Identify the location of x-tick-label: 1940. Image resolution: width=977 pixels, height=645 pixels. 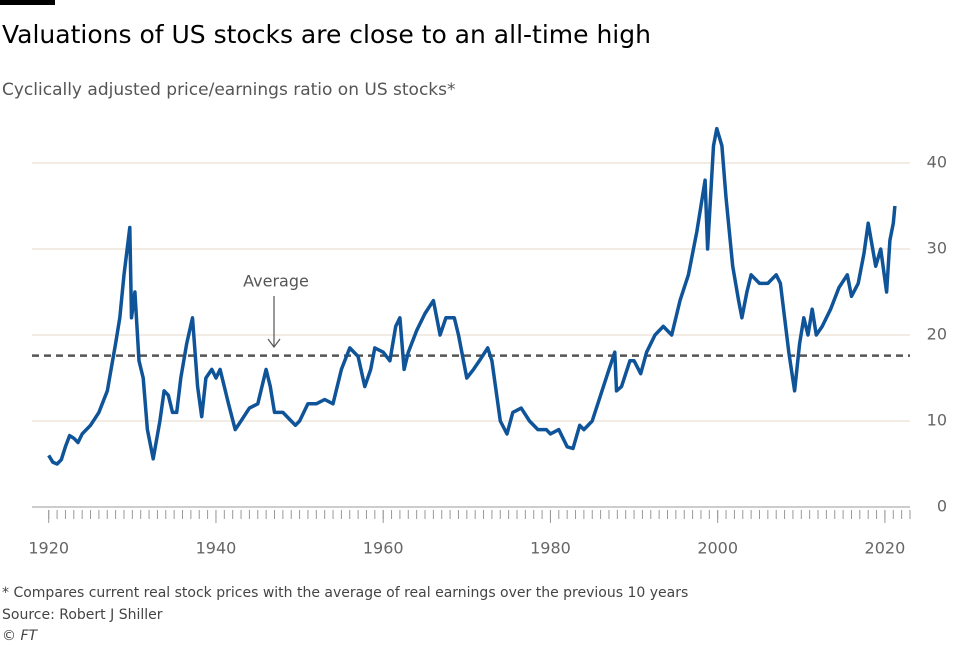
(216, 548).